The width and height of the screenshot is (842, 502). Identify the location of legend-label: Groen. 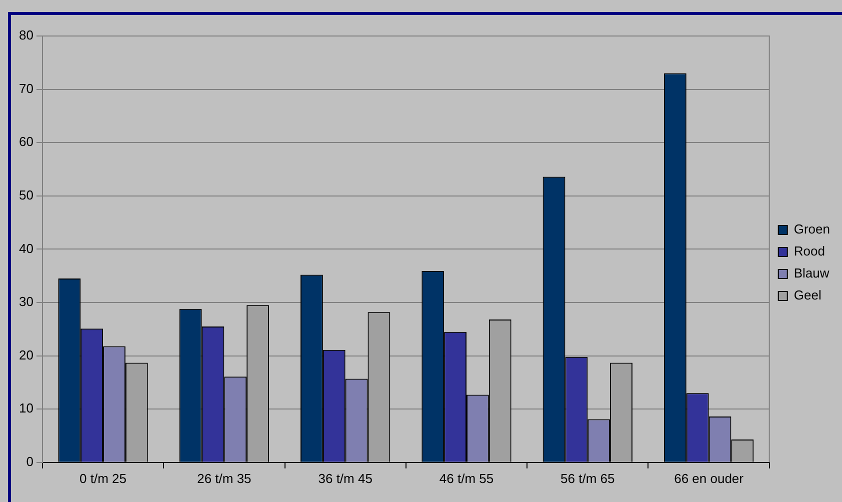
(812, 229).